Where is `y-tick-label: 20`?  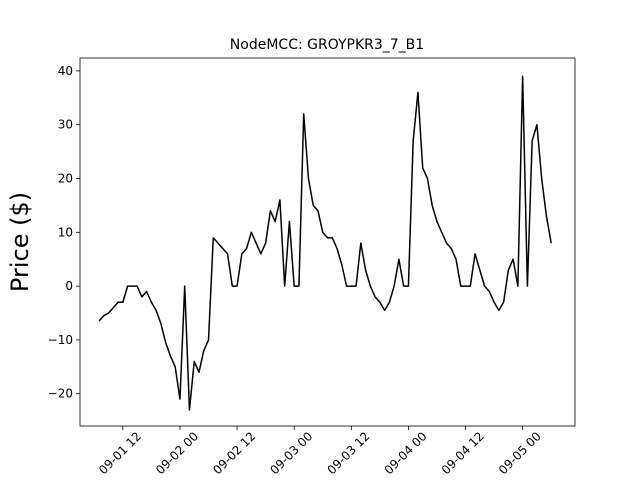
y-tick-label: 20 is located at coordinates (65, 179).